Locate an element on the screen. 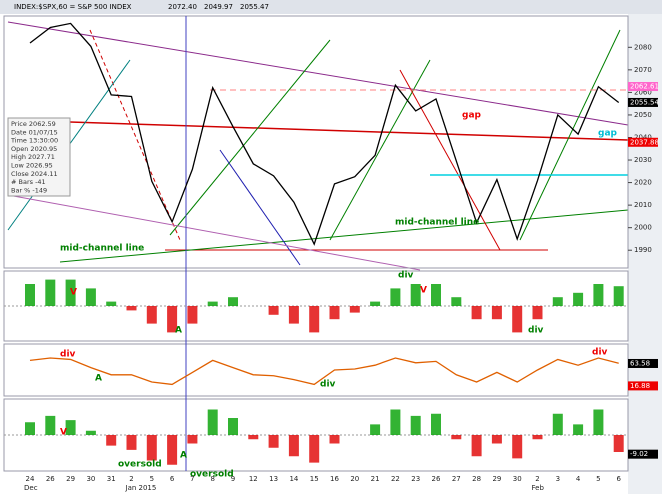 This screenshot has height=498, width=662. axis-area is located at coordinates (645, 254).